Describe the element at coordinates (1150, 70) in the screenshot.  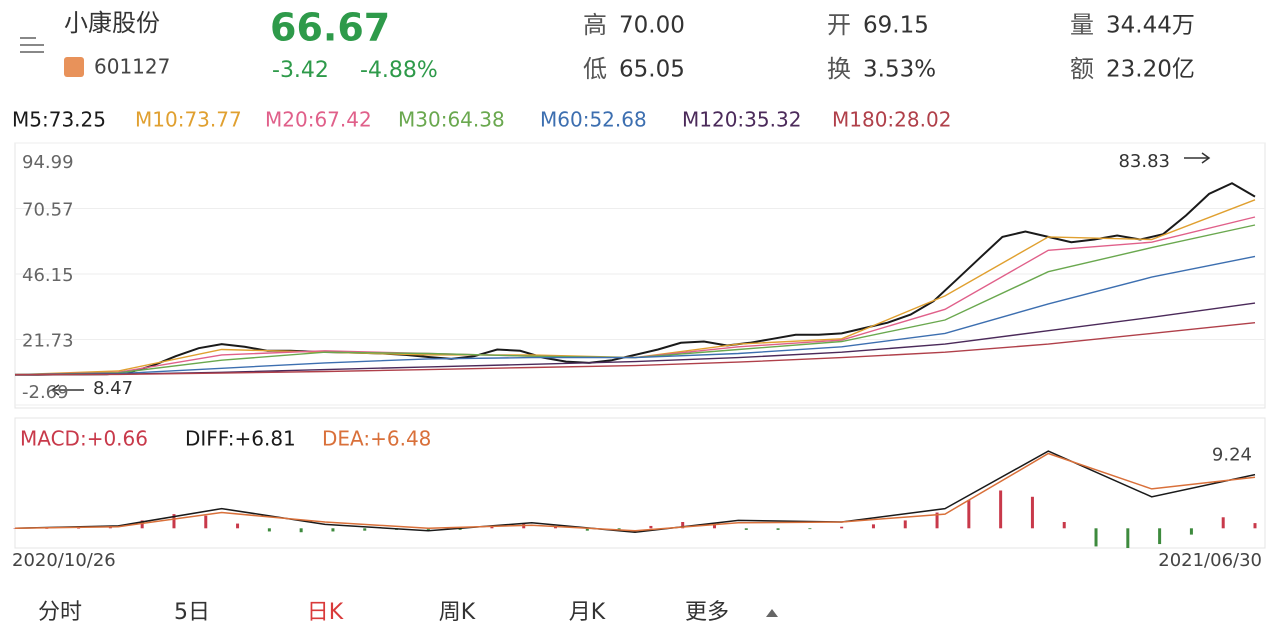
I see `stat-value: 23.20亿` at that location.